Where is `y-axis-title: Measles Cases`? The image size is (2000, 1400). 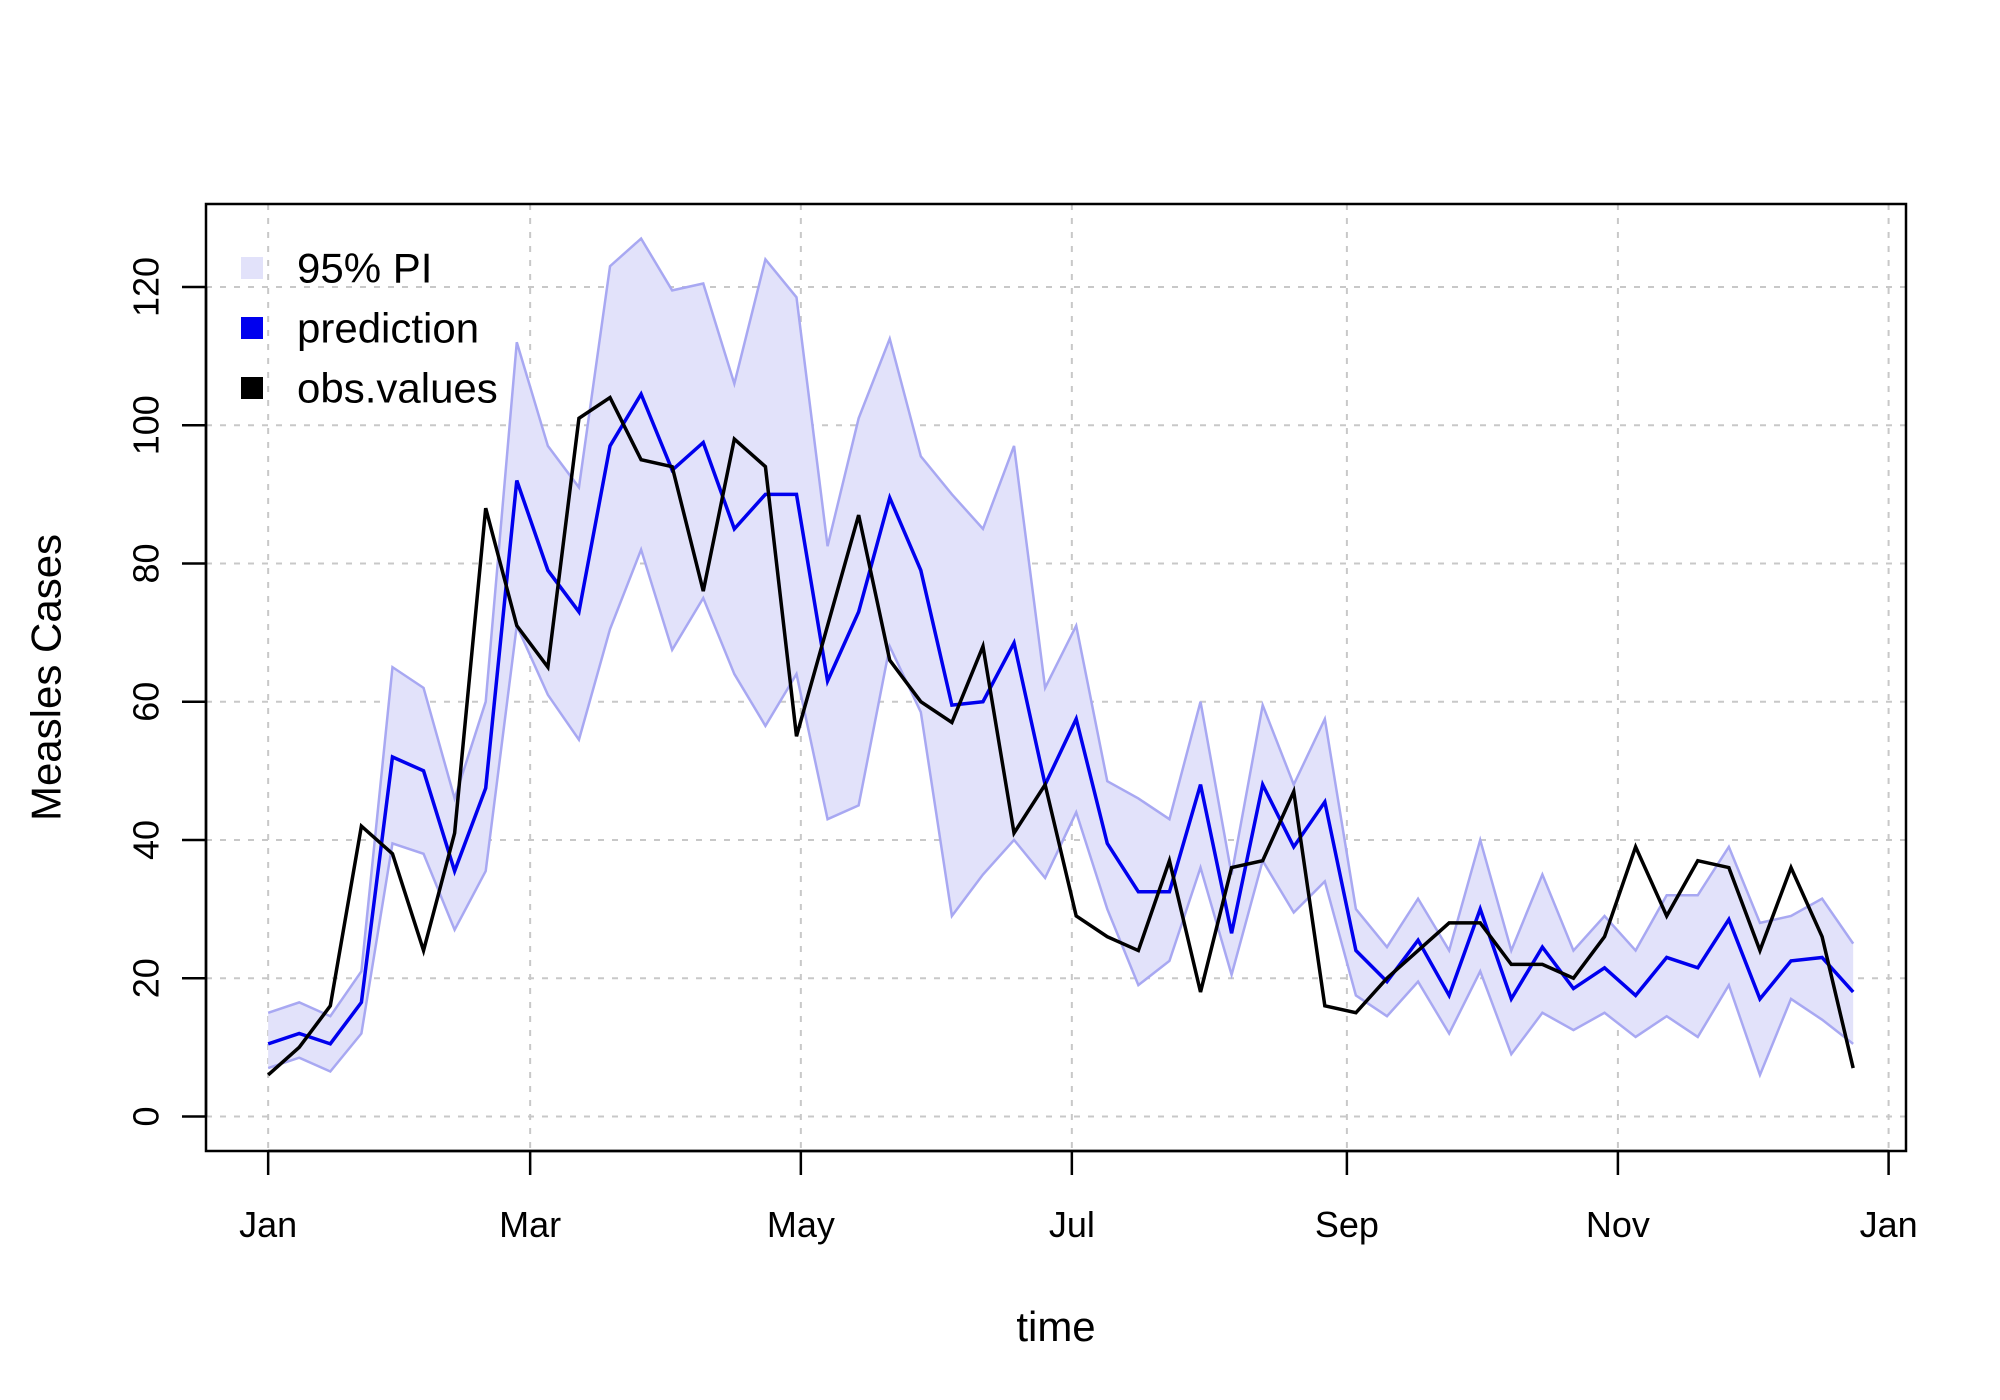
y-axis-title: Measles Cases is located at coordinates (46, 677).